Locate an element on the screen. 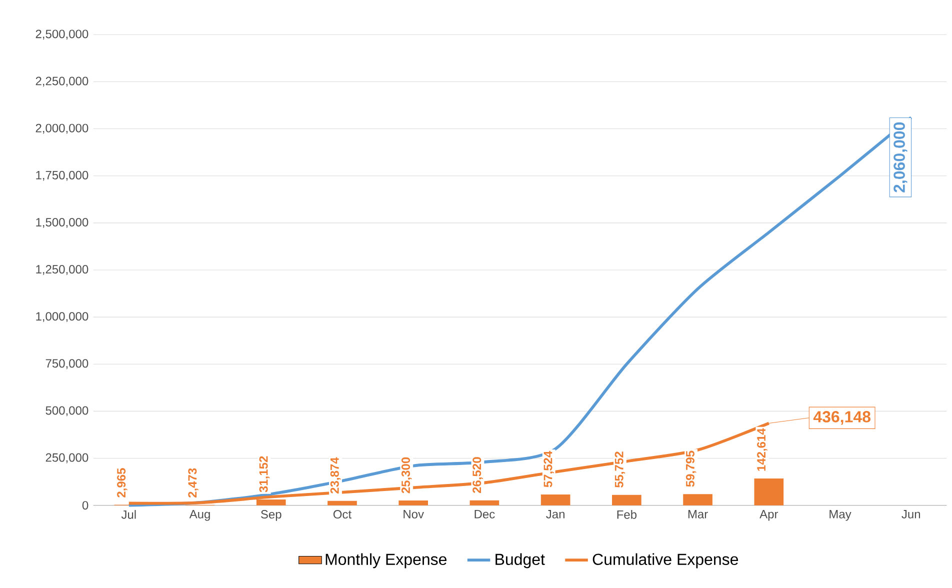  data-label: 31,152 is located at coordinates (264, 474).